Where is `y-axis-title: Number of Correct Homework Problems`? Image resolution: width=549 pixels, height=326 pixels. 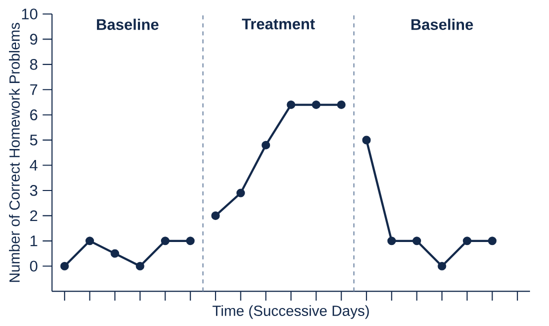
y-axis-title: Number of Correct Homework Problems is located at coordinates (14, 152).